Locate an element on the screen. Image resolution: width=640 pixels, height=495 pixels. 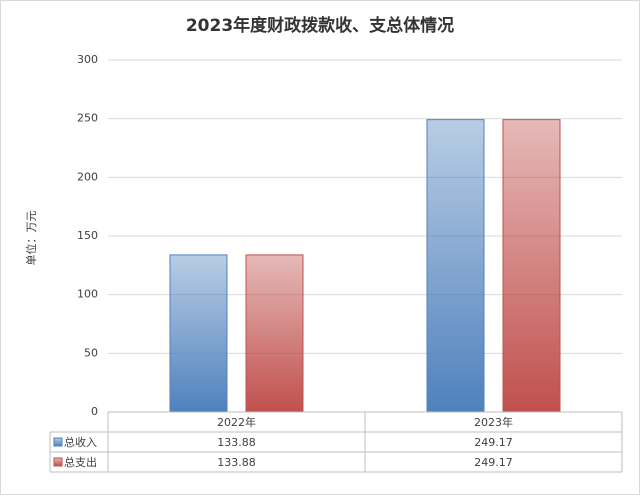
y-tick-label: 200 is located at coordinates (87, 176).